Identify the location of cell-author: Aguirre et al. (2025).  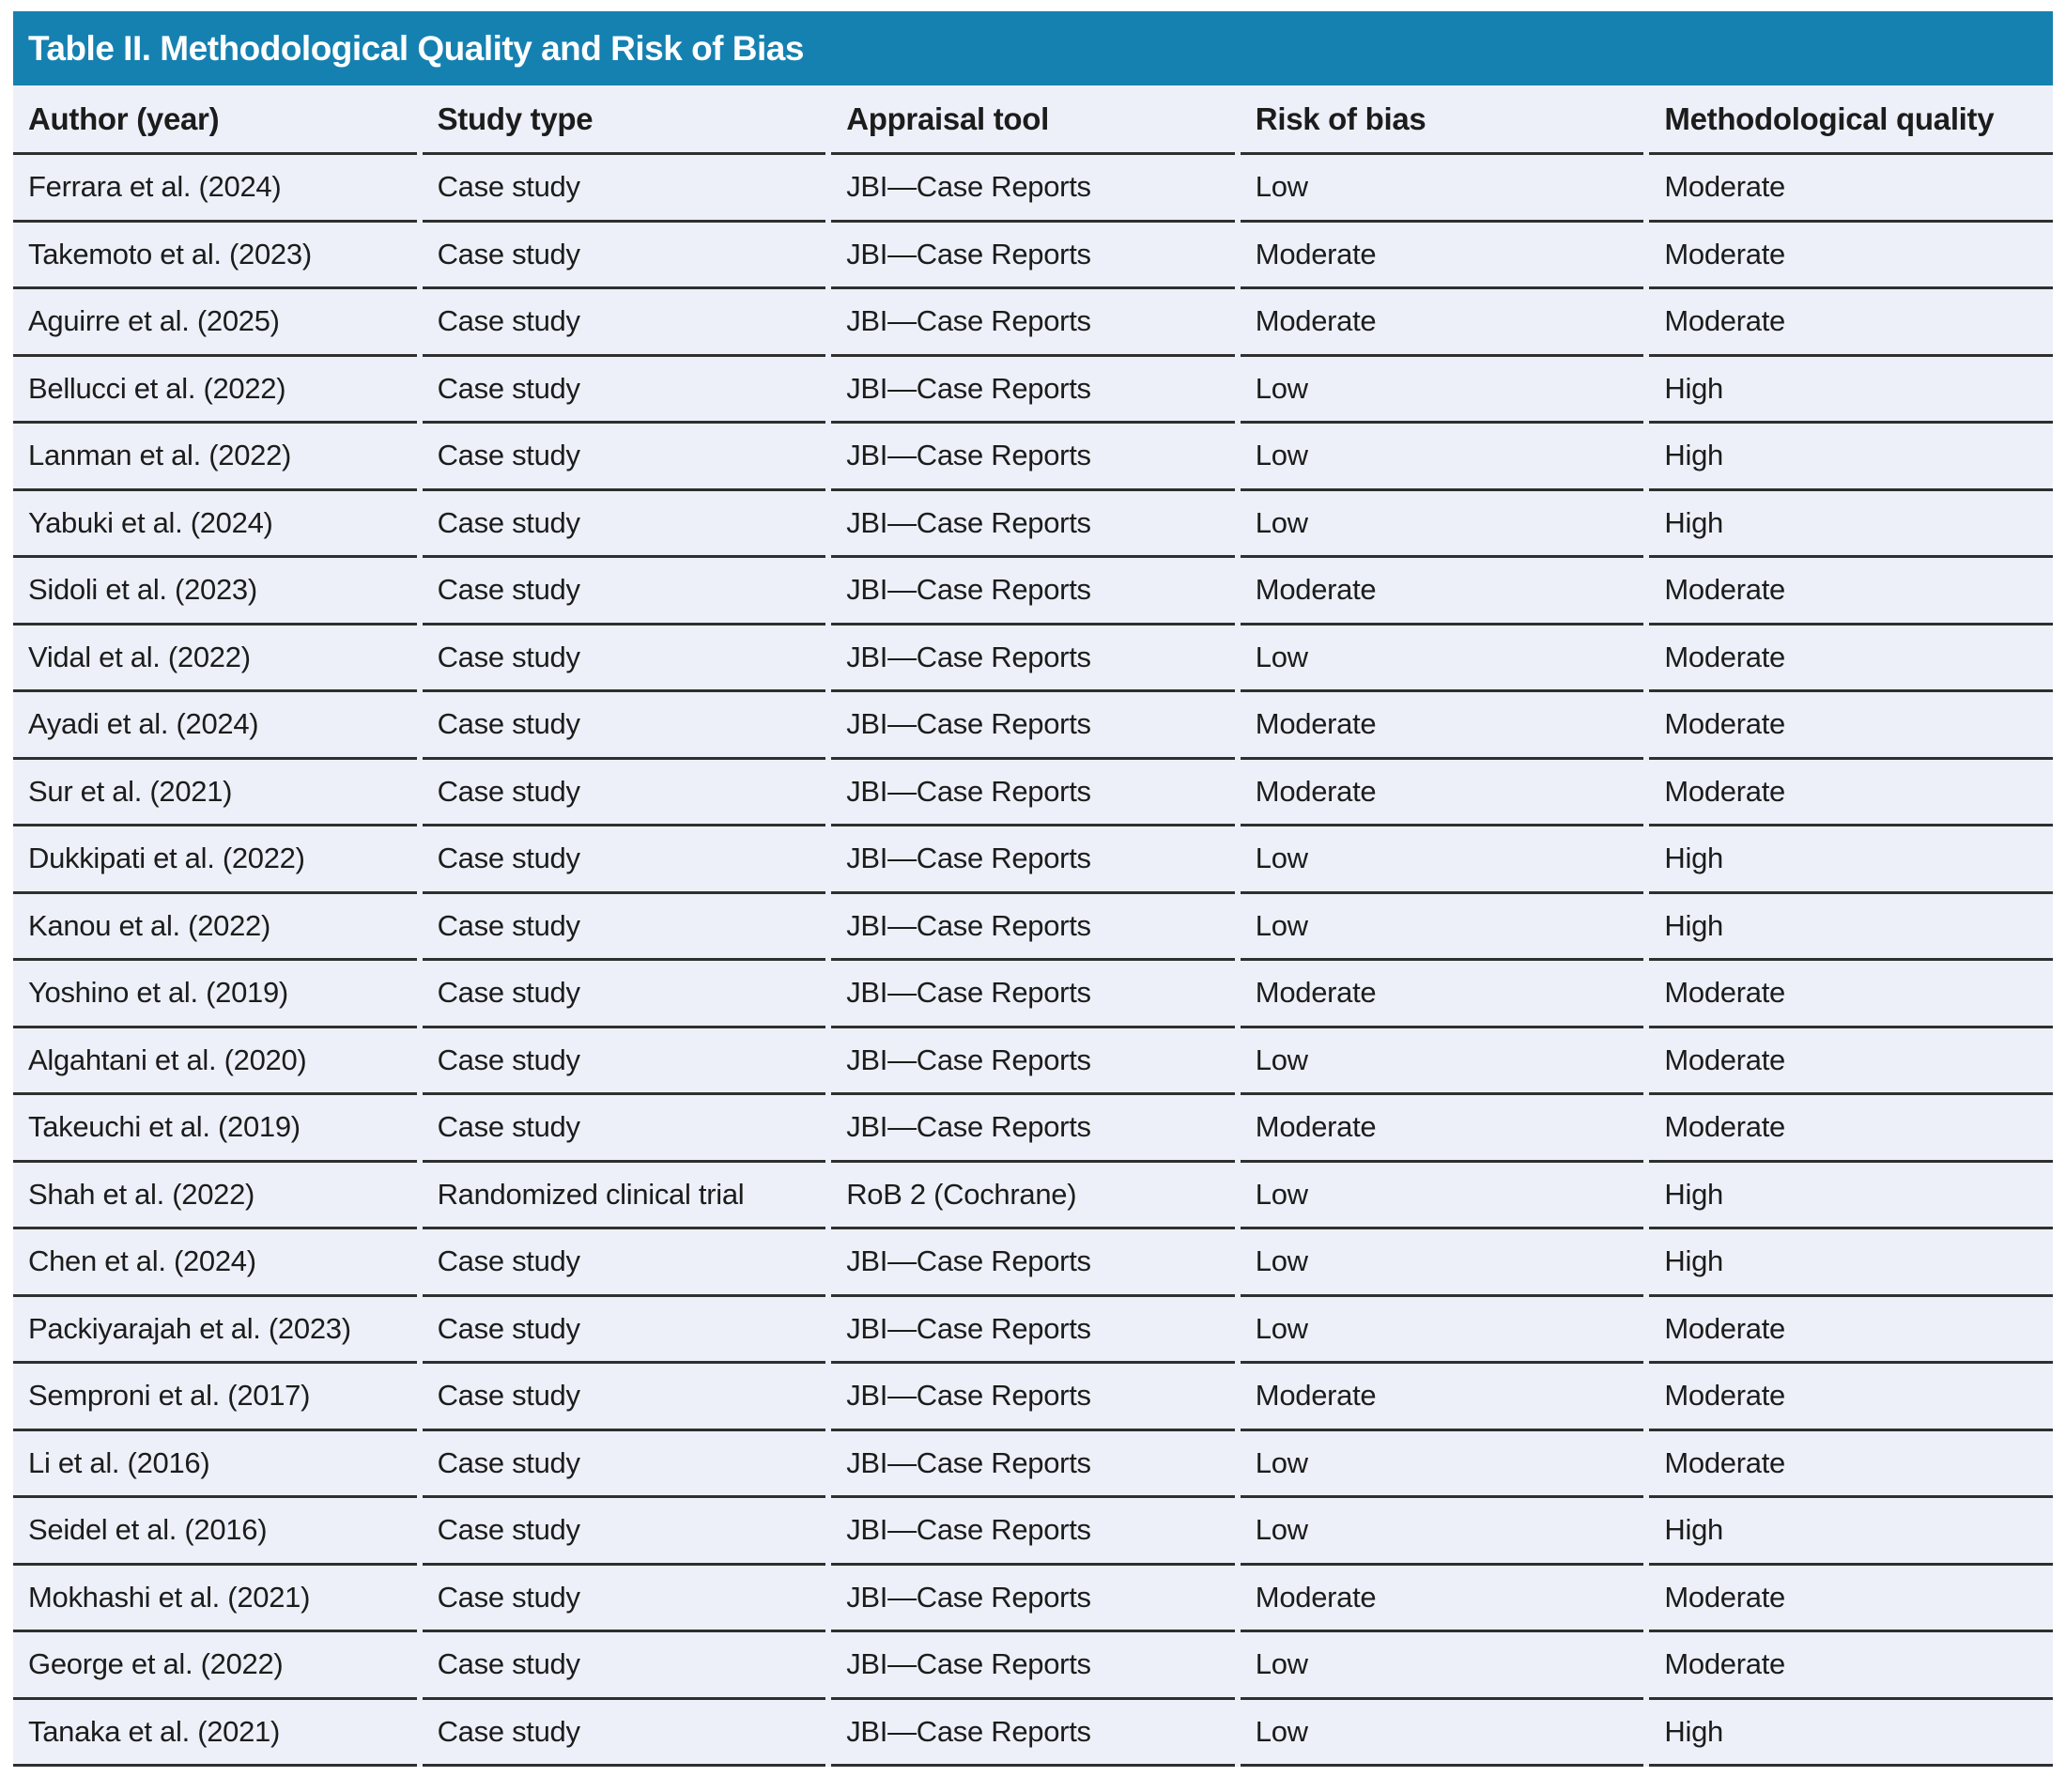
(215, 323).